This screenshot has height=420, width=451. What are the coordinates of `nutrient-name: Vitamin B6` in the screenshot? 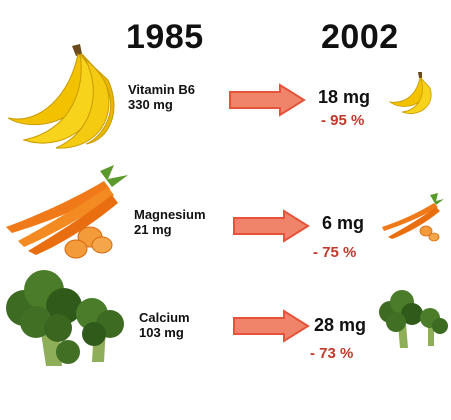 It's located at (161, 89).